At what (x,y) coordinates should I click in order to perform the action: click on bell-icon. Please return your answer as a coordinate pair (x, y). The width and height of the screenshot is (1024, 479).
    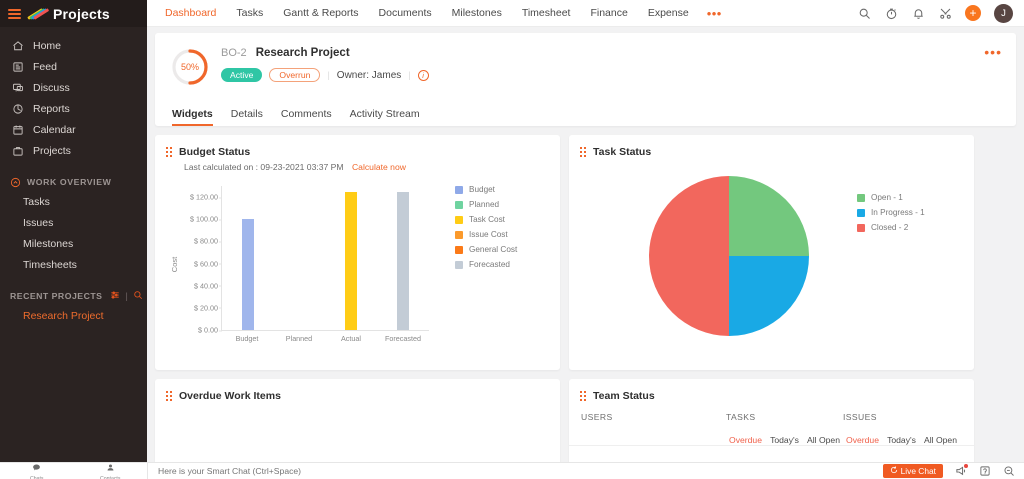
    Looking at the image, I should click on (918, 13).